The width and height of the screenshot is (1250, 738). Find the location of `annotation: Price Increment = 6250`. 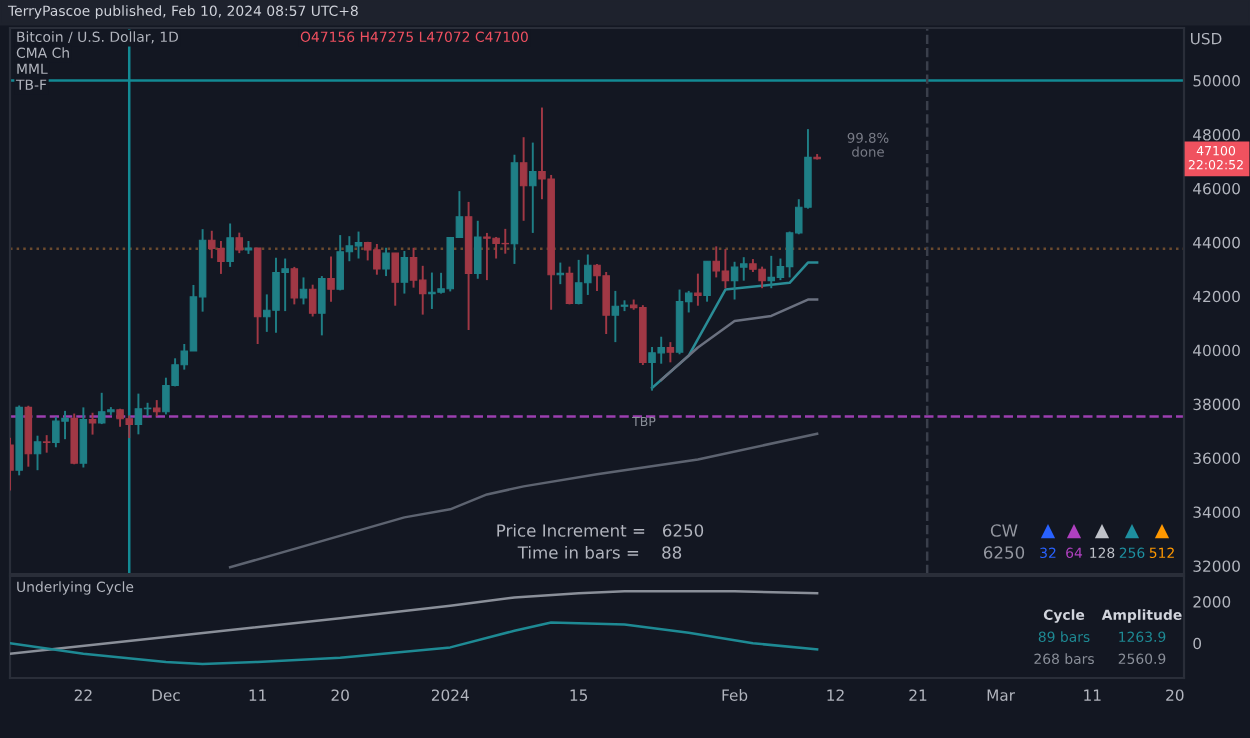

annotation: Price Increment = 6250 is located at coordinates (600, 530).